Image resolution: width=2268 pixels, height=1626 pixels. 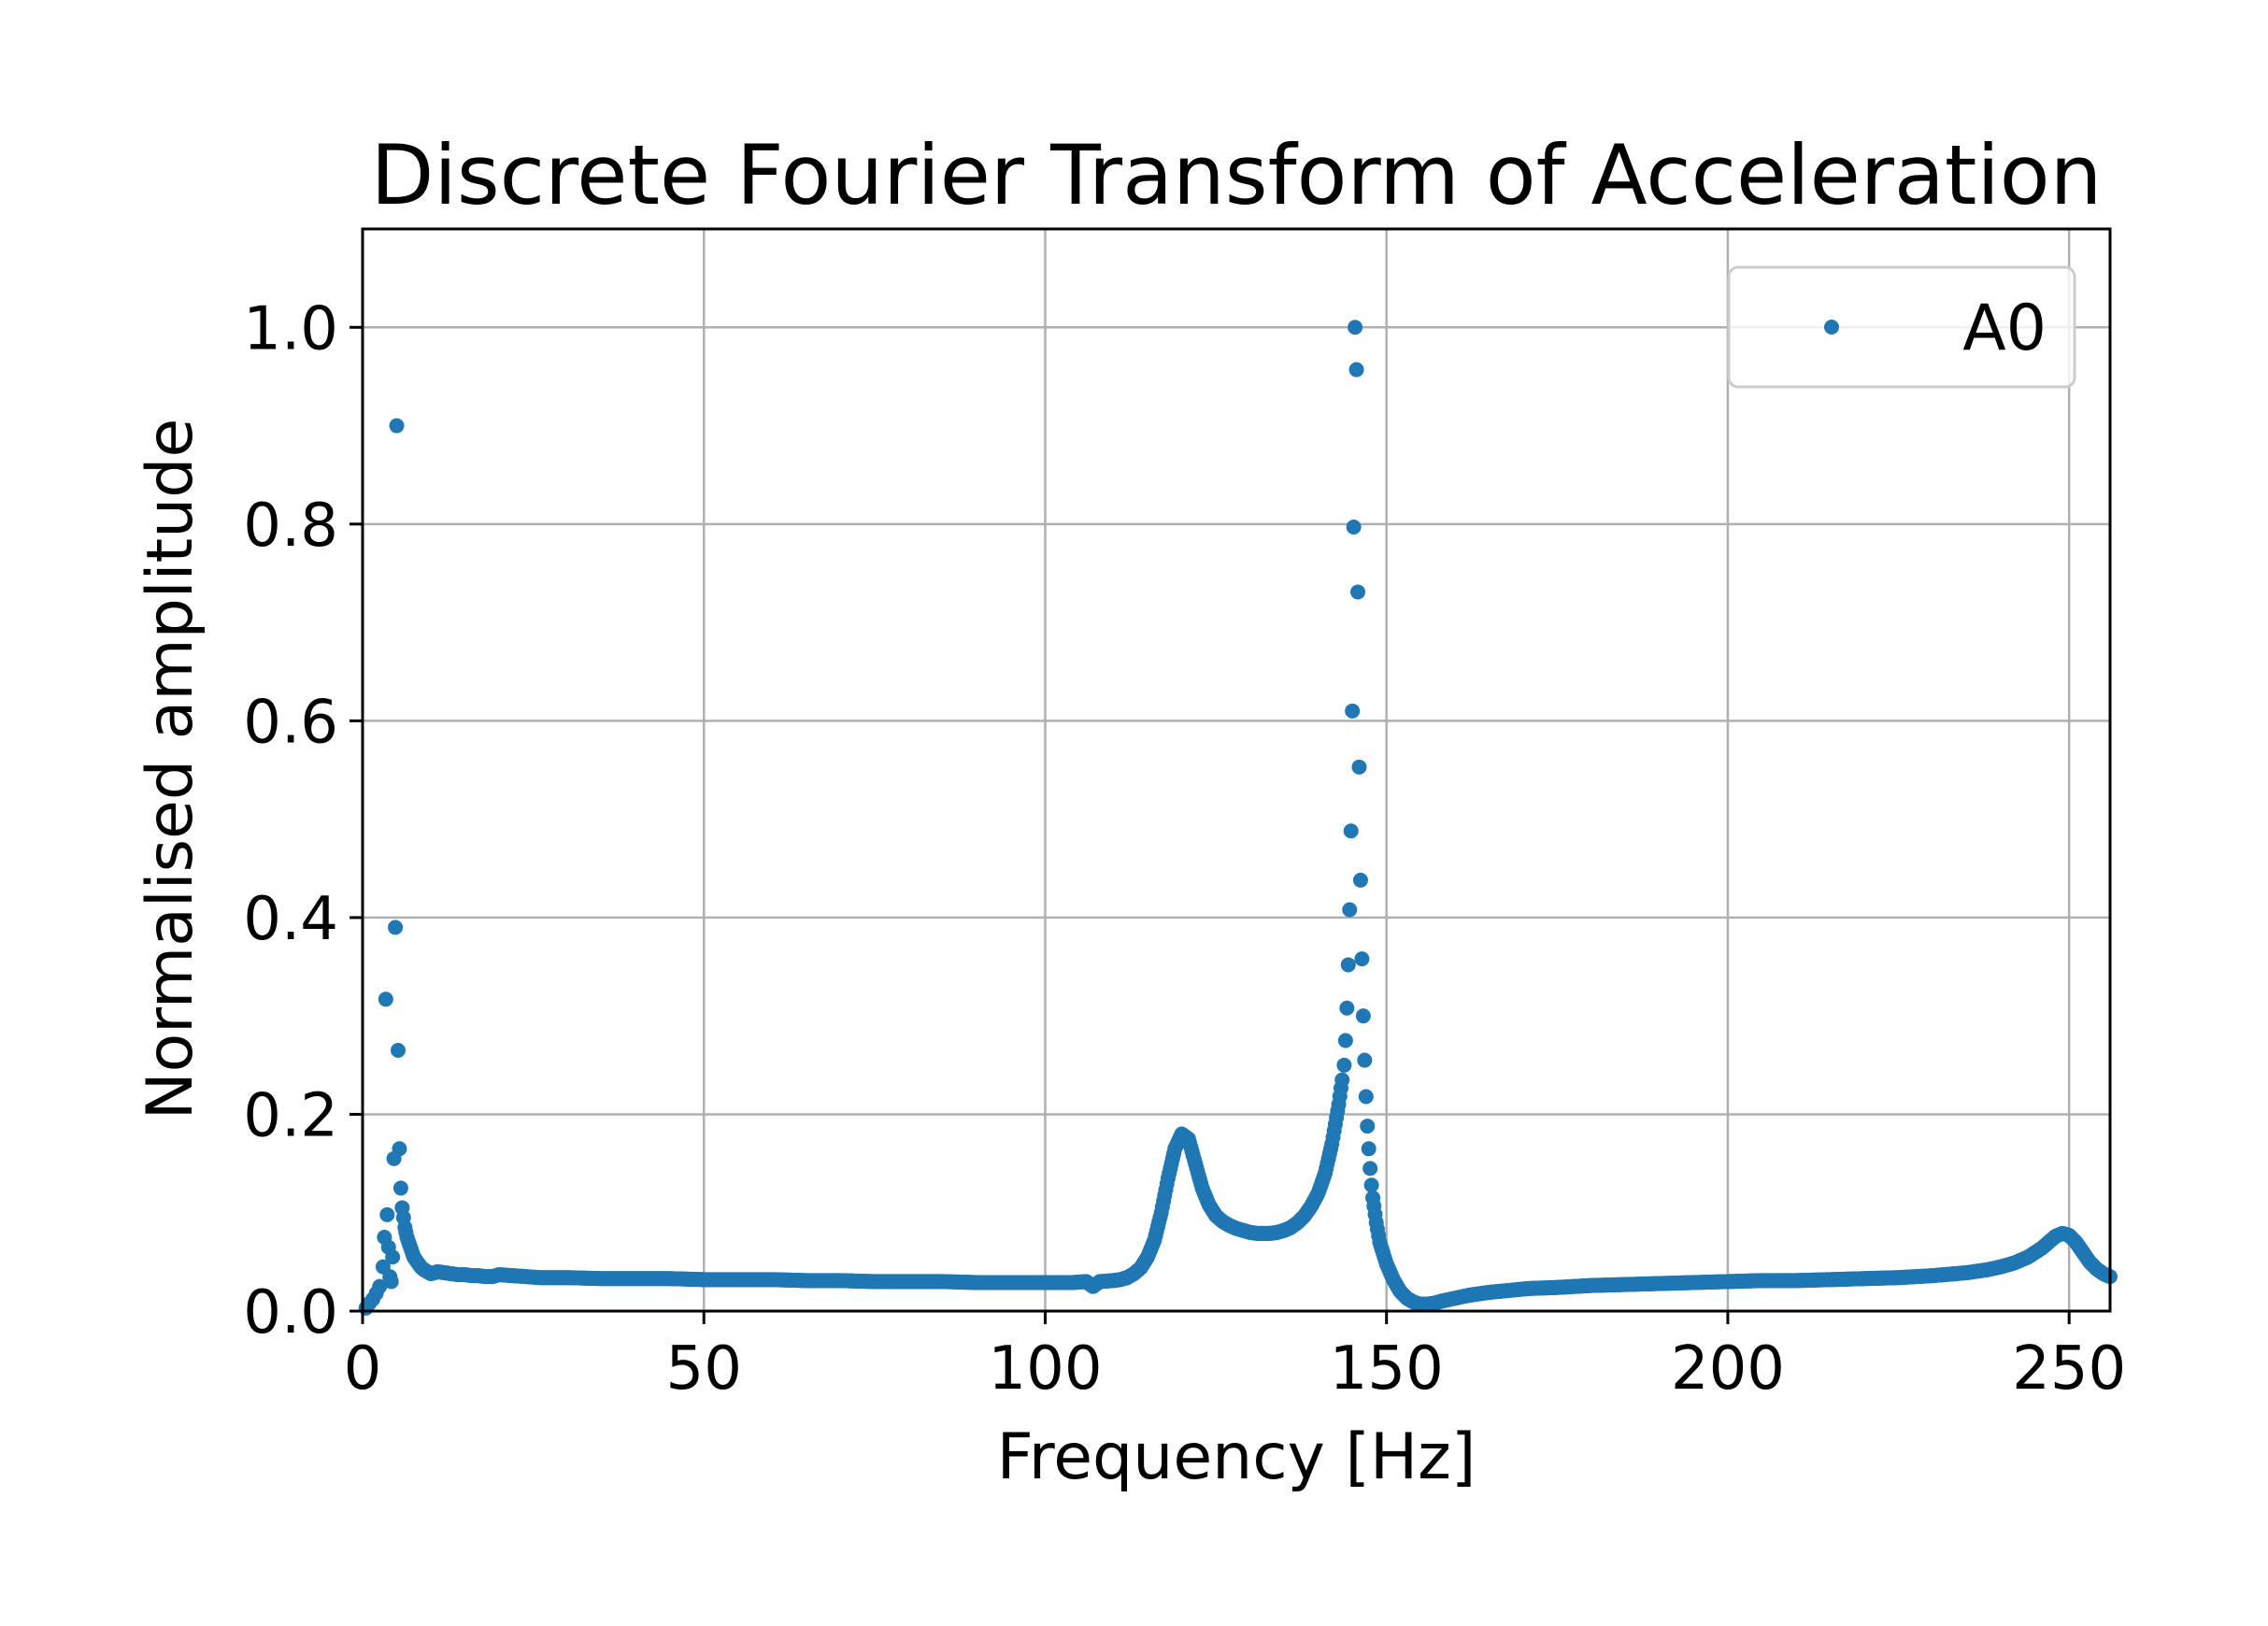 I want to click on legend-marker, so click(x=1831, y=327).